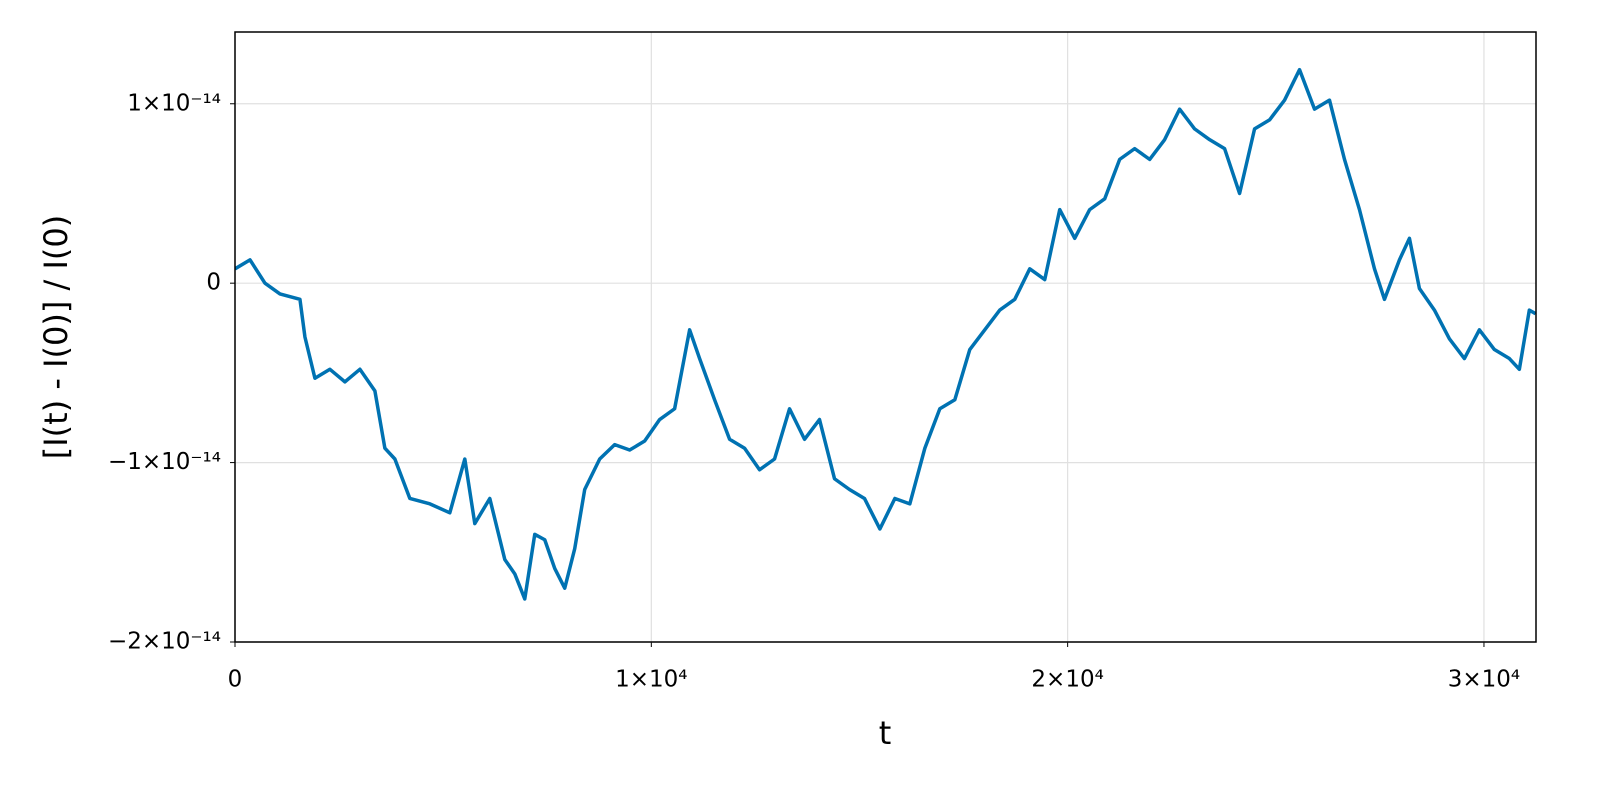 The image size is (1600, 800). I want to click on y-tick-label: −1×10⁻¹⁴, so click(164, 462).